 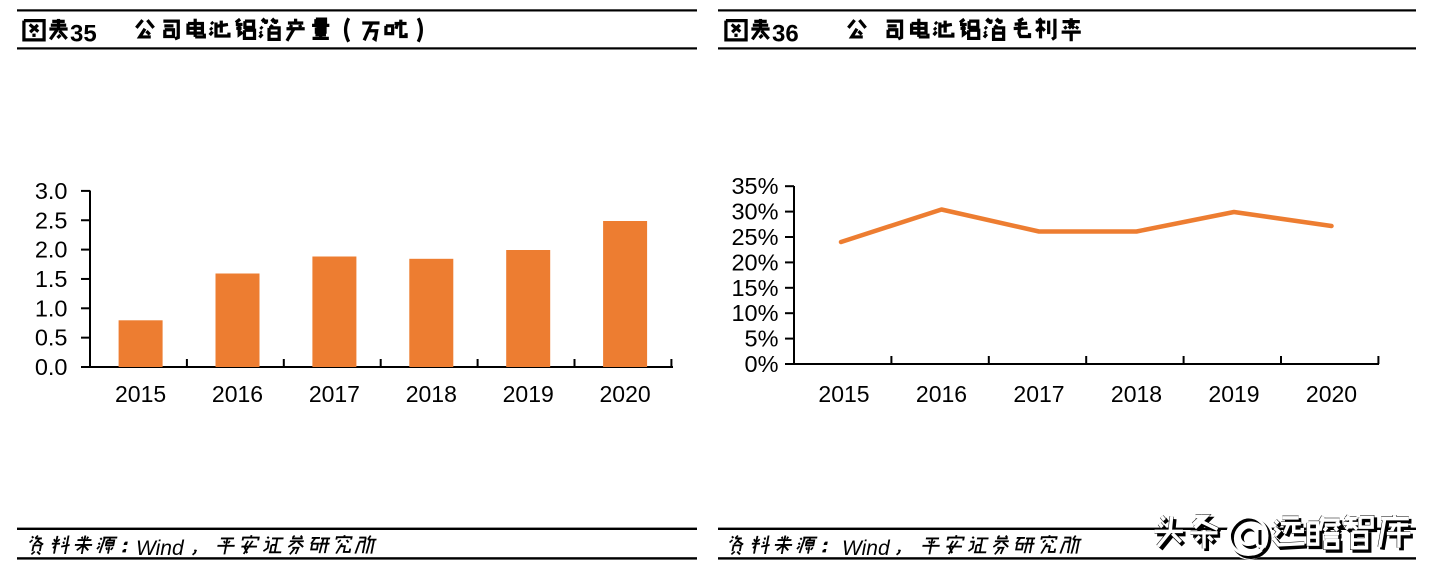 I want to click on svg-text: 0.5, so click(x=51, y=338).